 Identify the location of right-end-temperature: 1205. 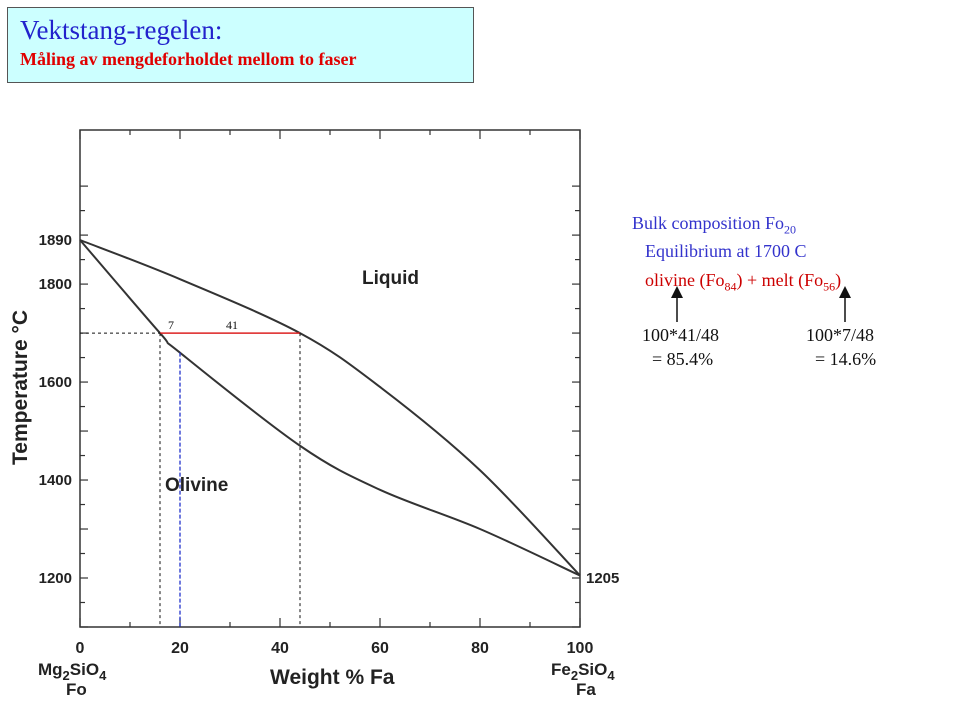
(602, 578).